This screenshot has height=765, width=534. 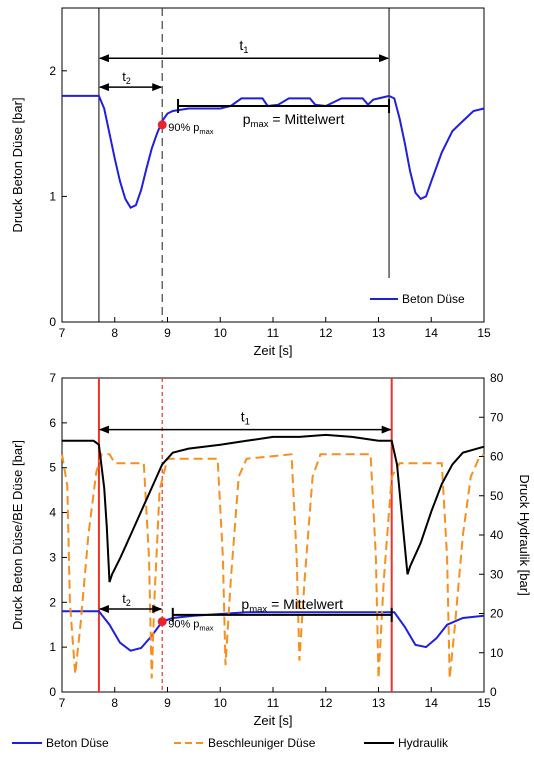 I want to click on chart1-legend-label: Beton Düse, so click(x=433, y=299).